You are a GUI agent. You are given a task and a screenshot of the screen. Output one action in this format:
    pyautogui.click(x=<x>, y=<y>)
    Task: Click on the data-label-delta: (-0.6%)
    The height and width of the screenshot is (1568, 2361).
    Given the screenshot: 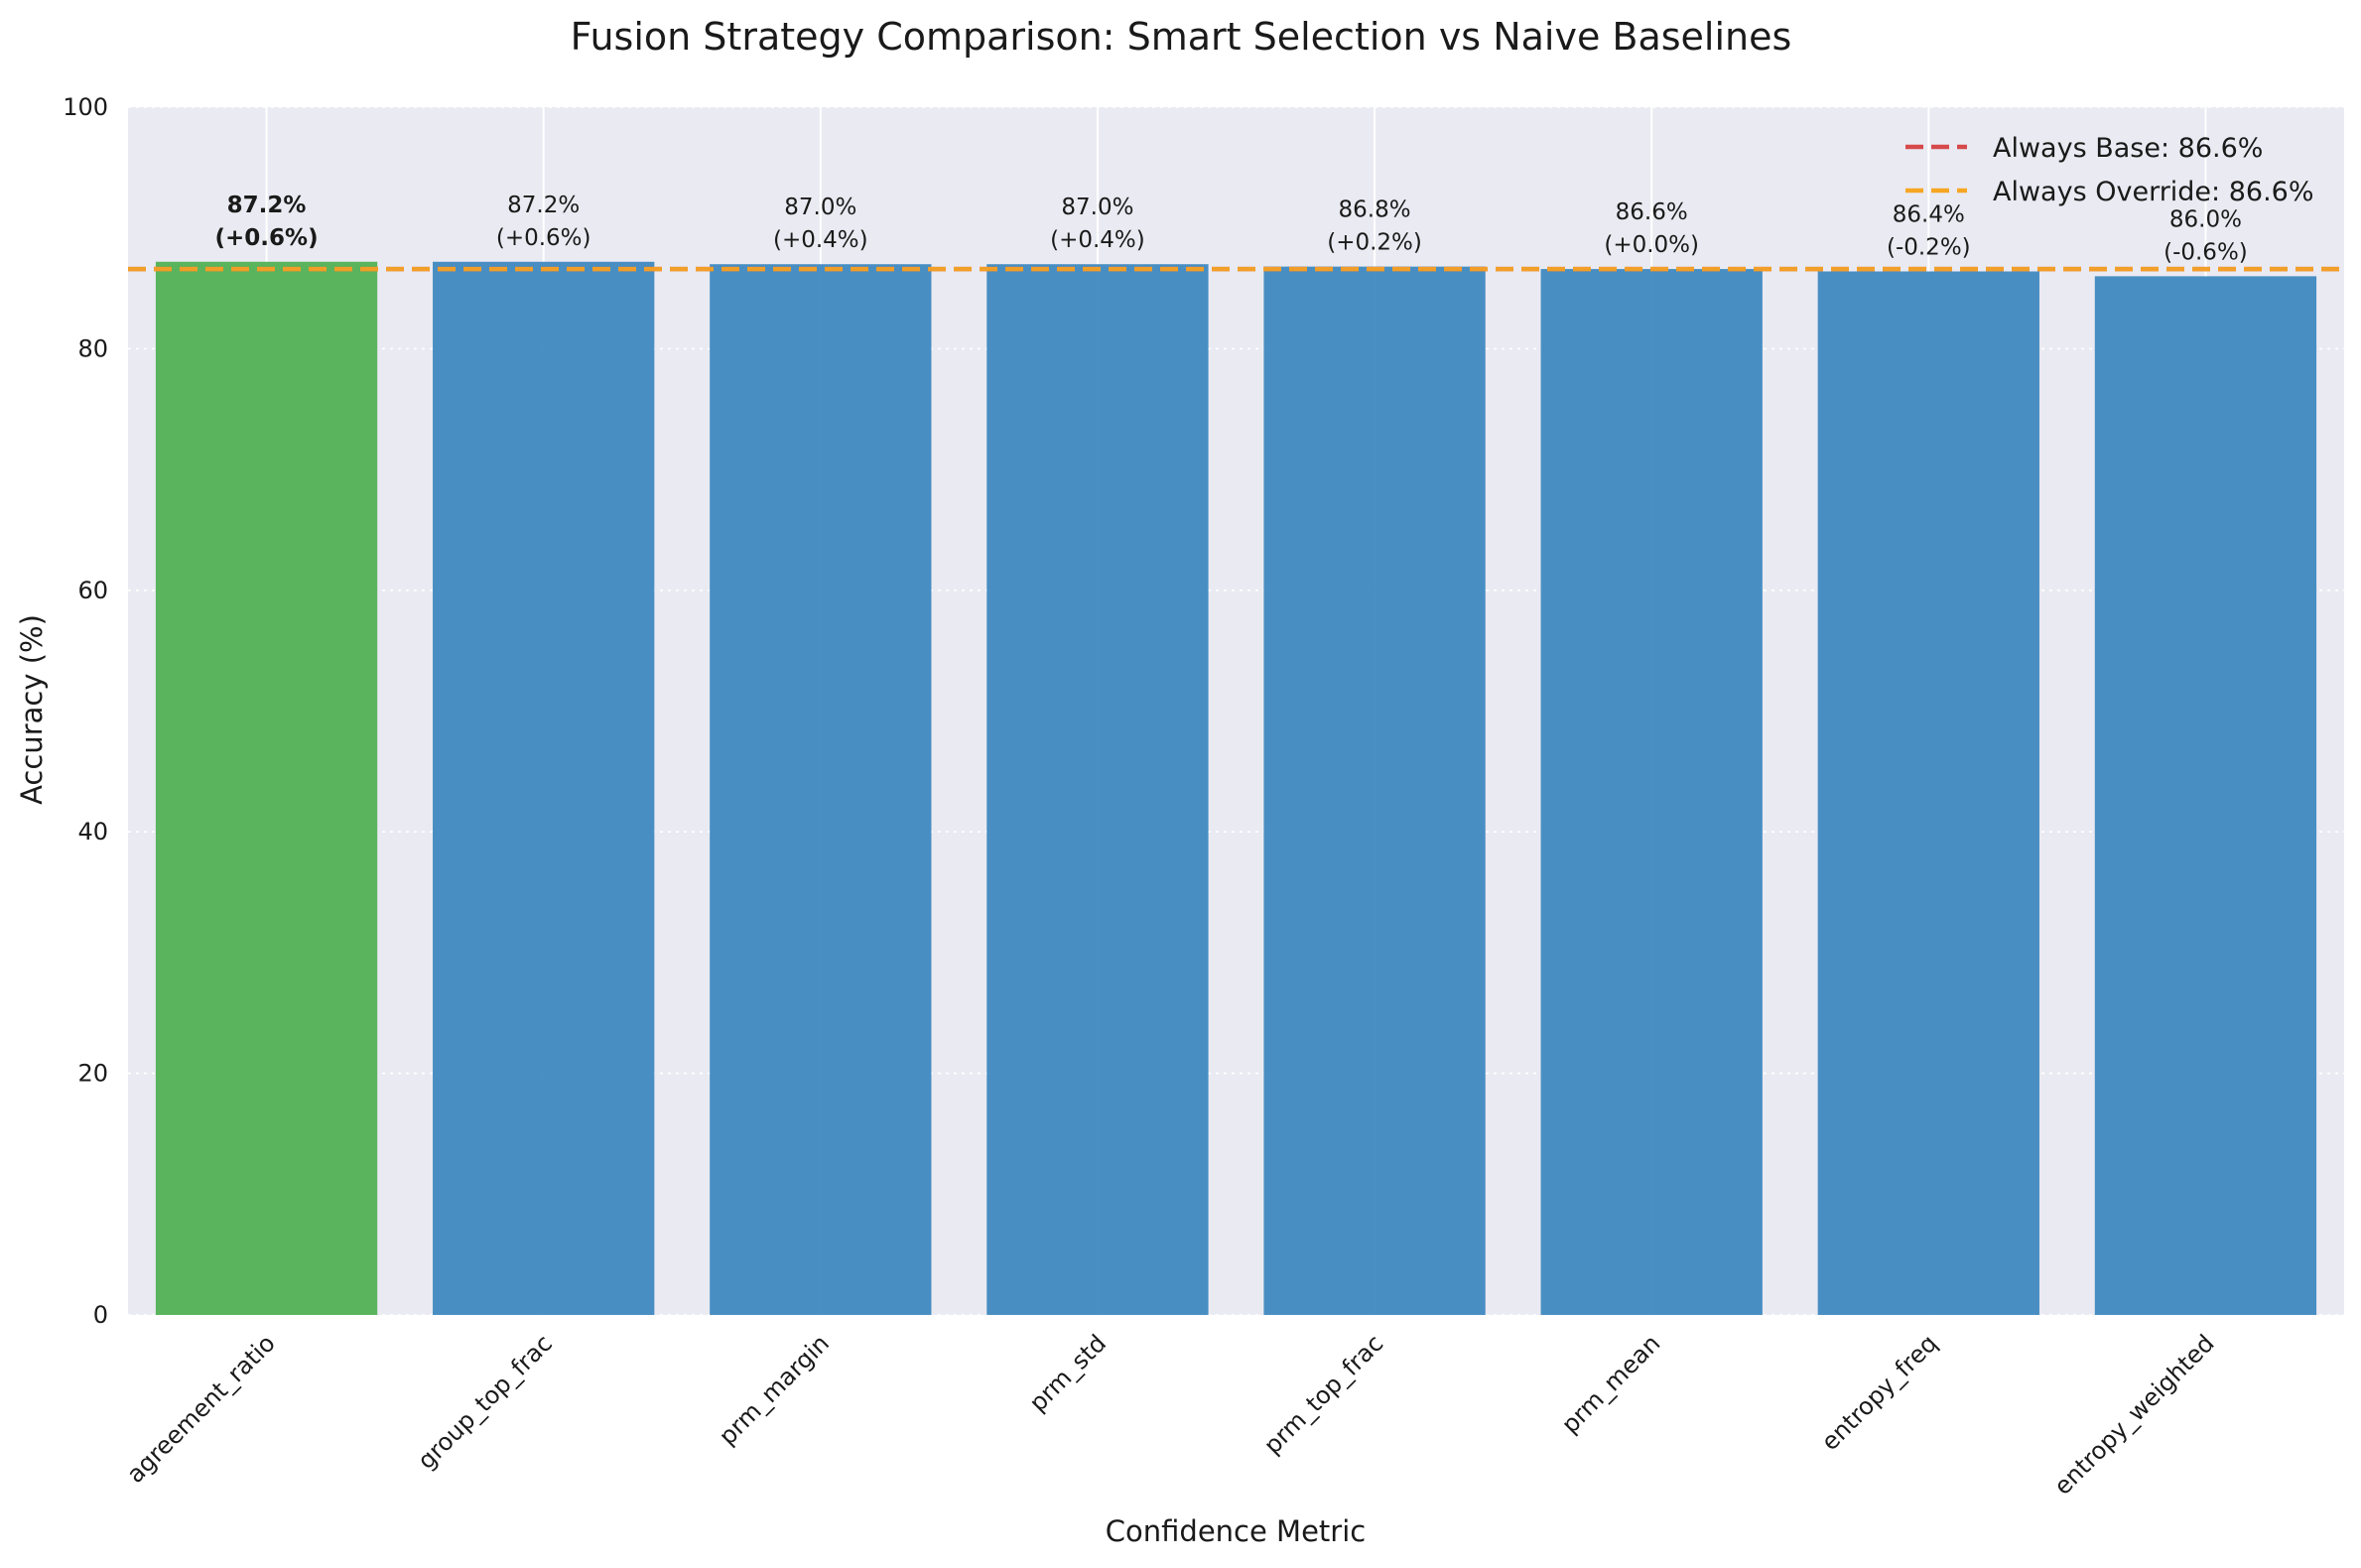 What is the action you would take?
    pyautogui.click(x=2206, y=252)
    